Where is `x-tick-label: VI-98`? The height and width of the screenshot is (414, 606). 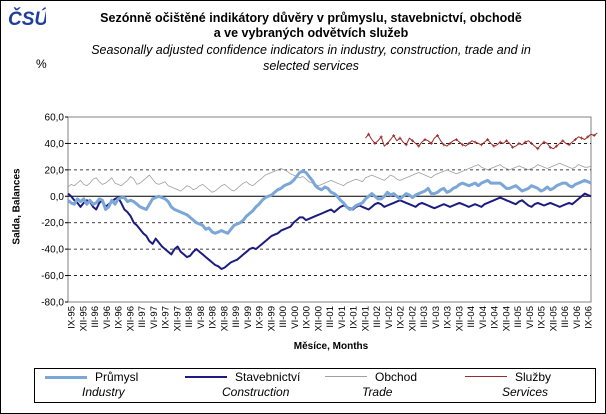 x-tick-label: VI-98 is located at coordinates (201, 317).